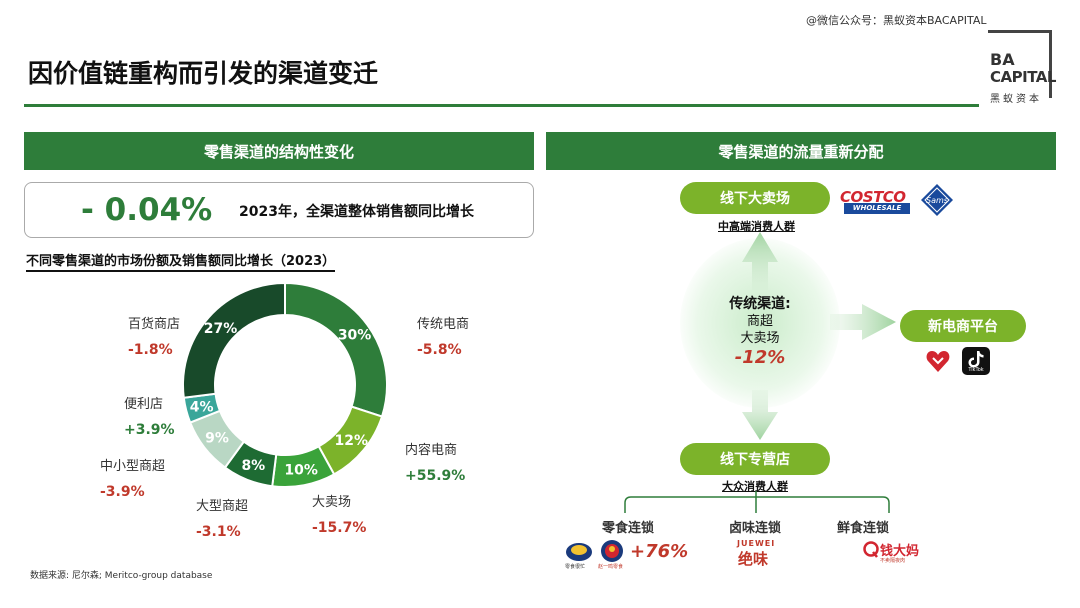  Describe the element at coordinates (938, 361) in the screenshot. I see `jd-logo-icon` at that location.